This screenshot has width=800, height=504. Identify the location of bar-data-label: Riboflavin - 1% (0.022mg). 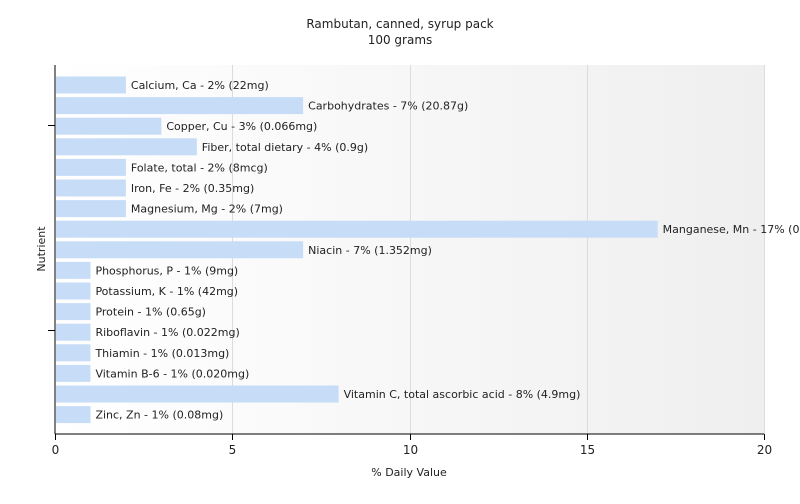
(167, 332).